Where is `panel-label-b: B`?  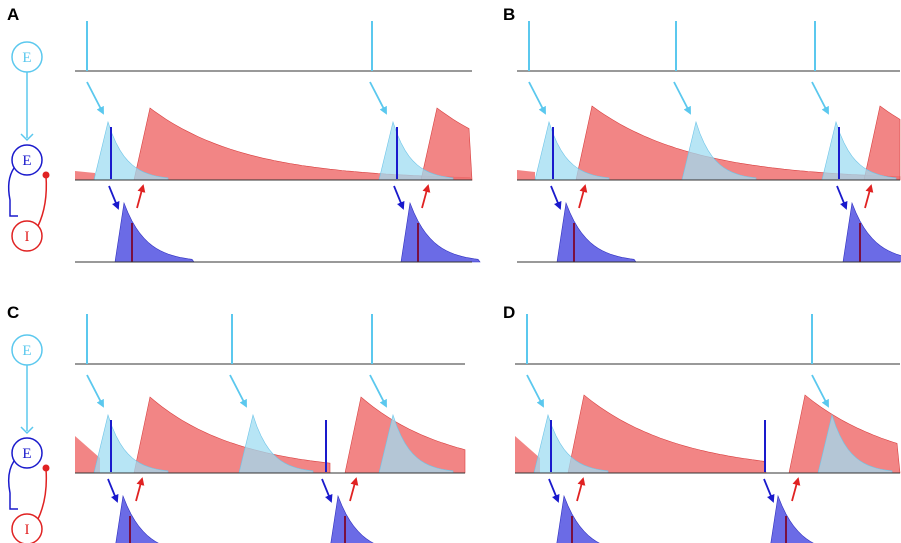
panel-label-b: B is located at coordinates (509, 14).